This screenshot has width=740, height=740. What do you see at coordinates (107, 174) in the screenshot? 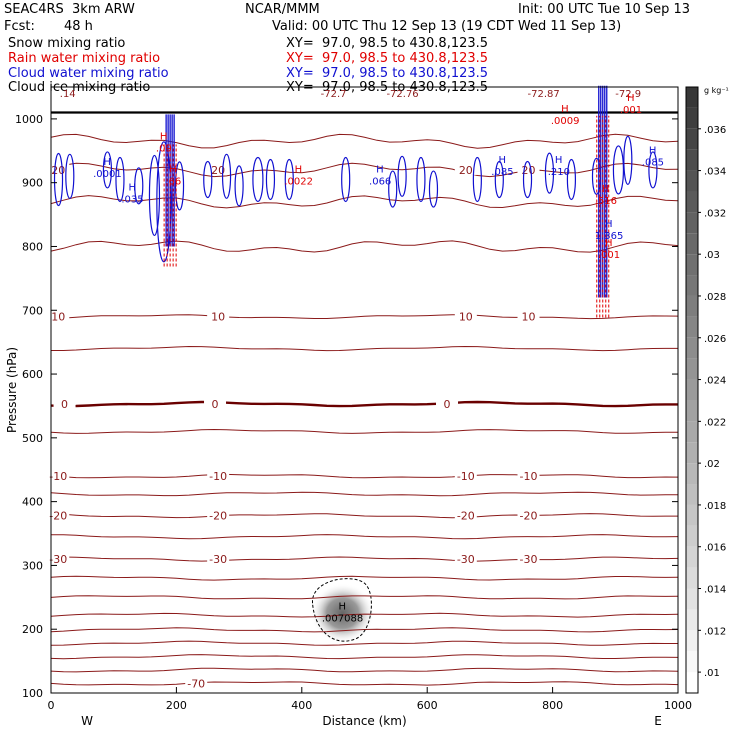
I see `max-value-label: .0001` at bounding box center [107, 174].